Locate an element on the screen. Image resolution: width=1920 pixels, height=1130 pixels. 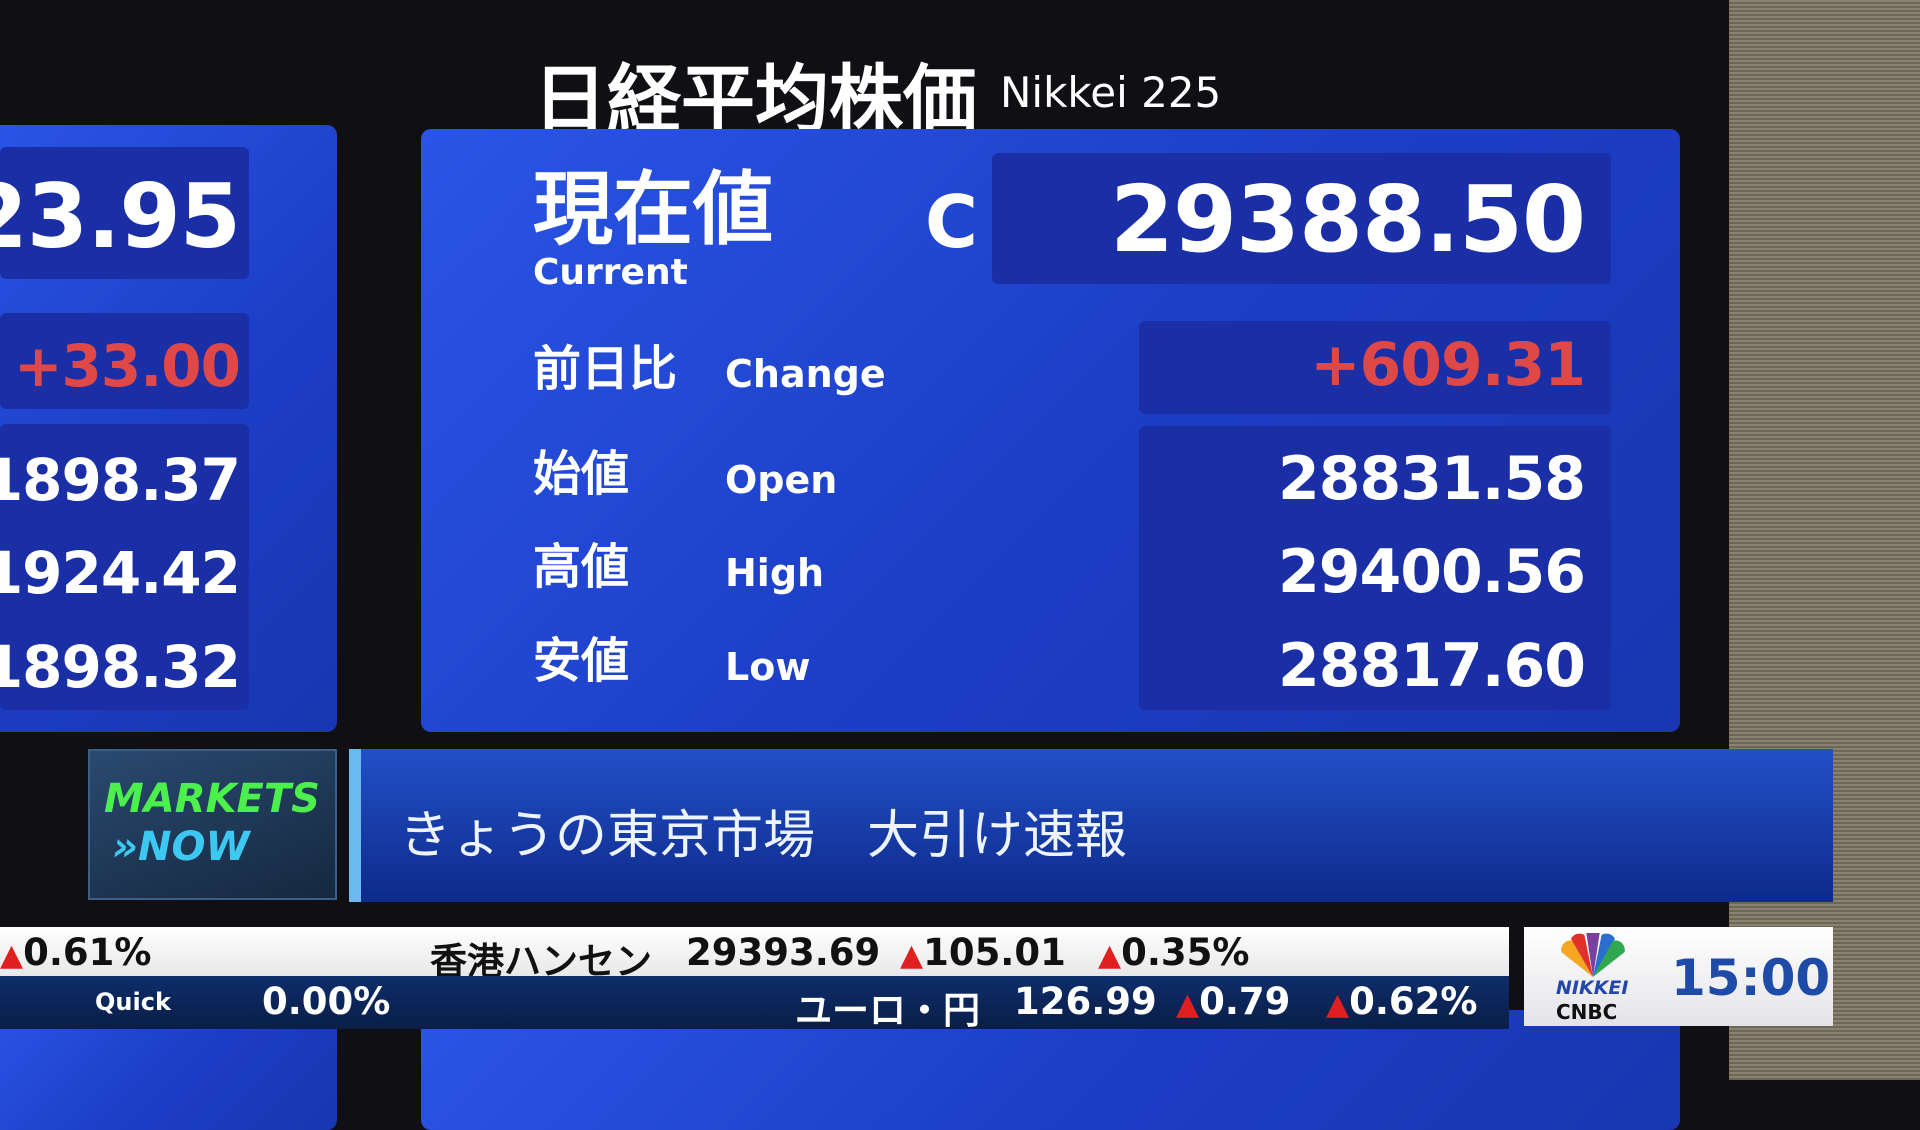
open-label-jp: 始値 is located at coordinates (581, 474).